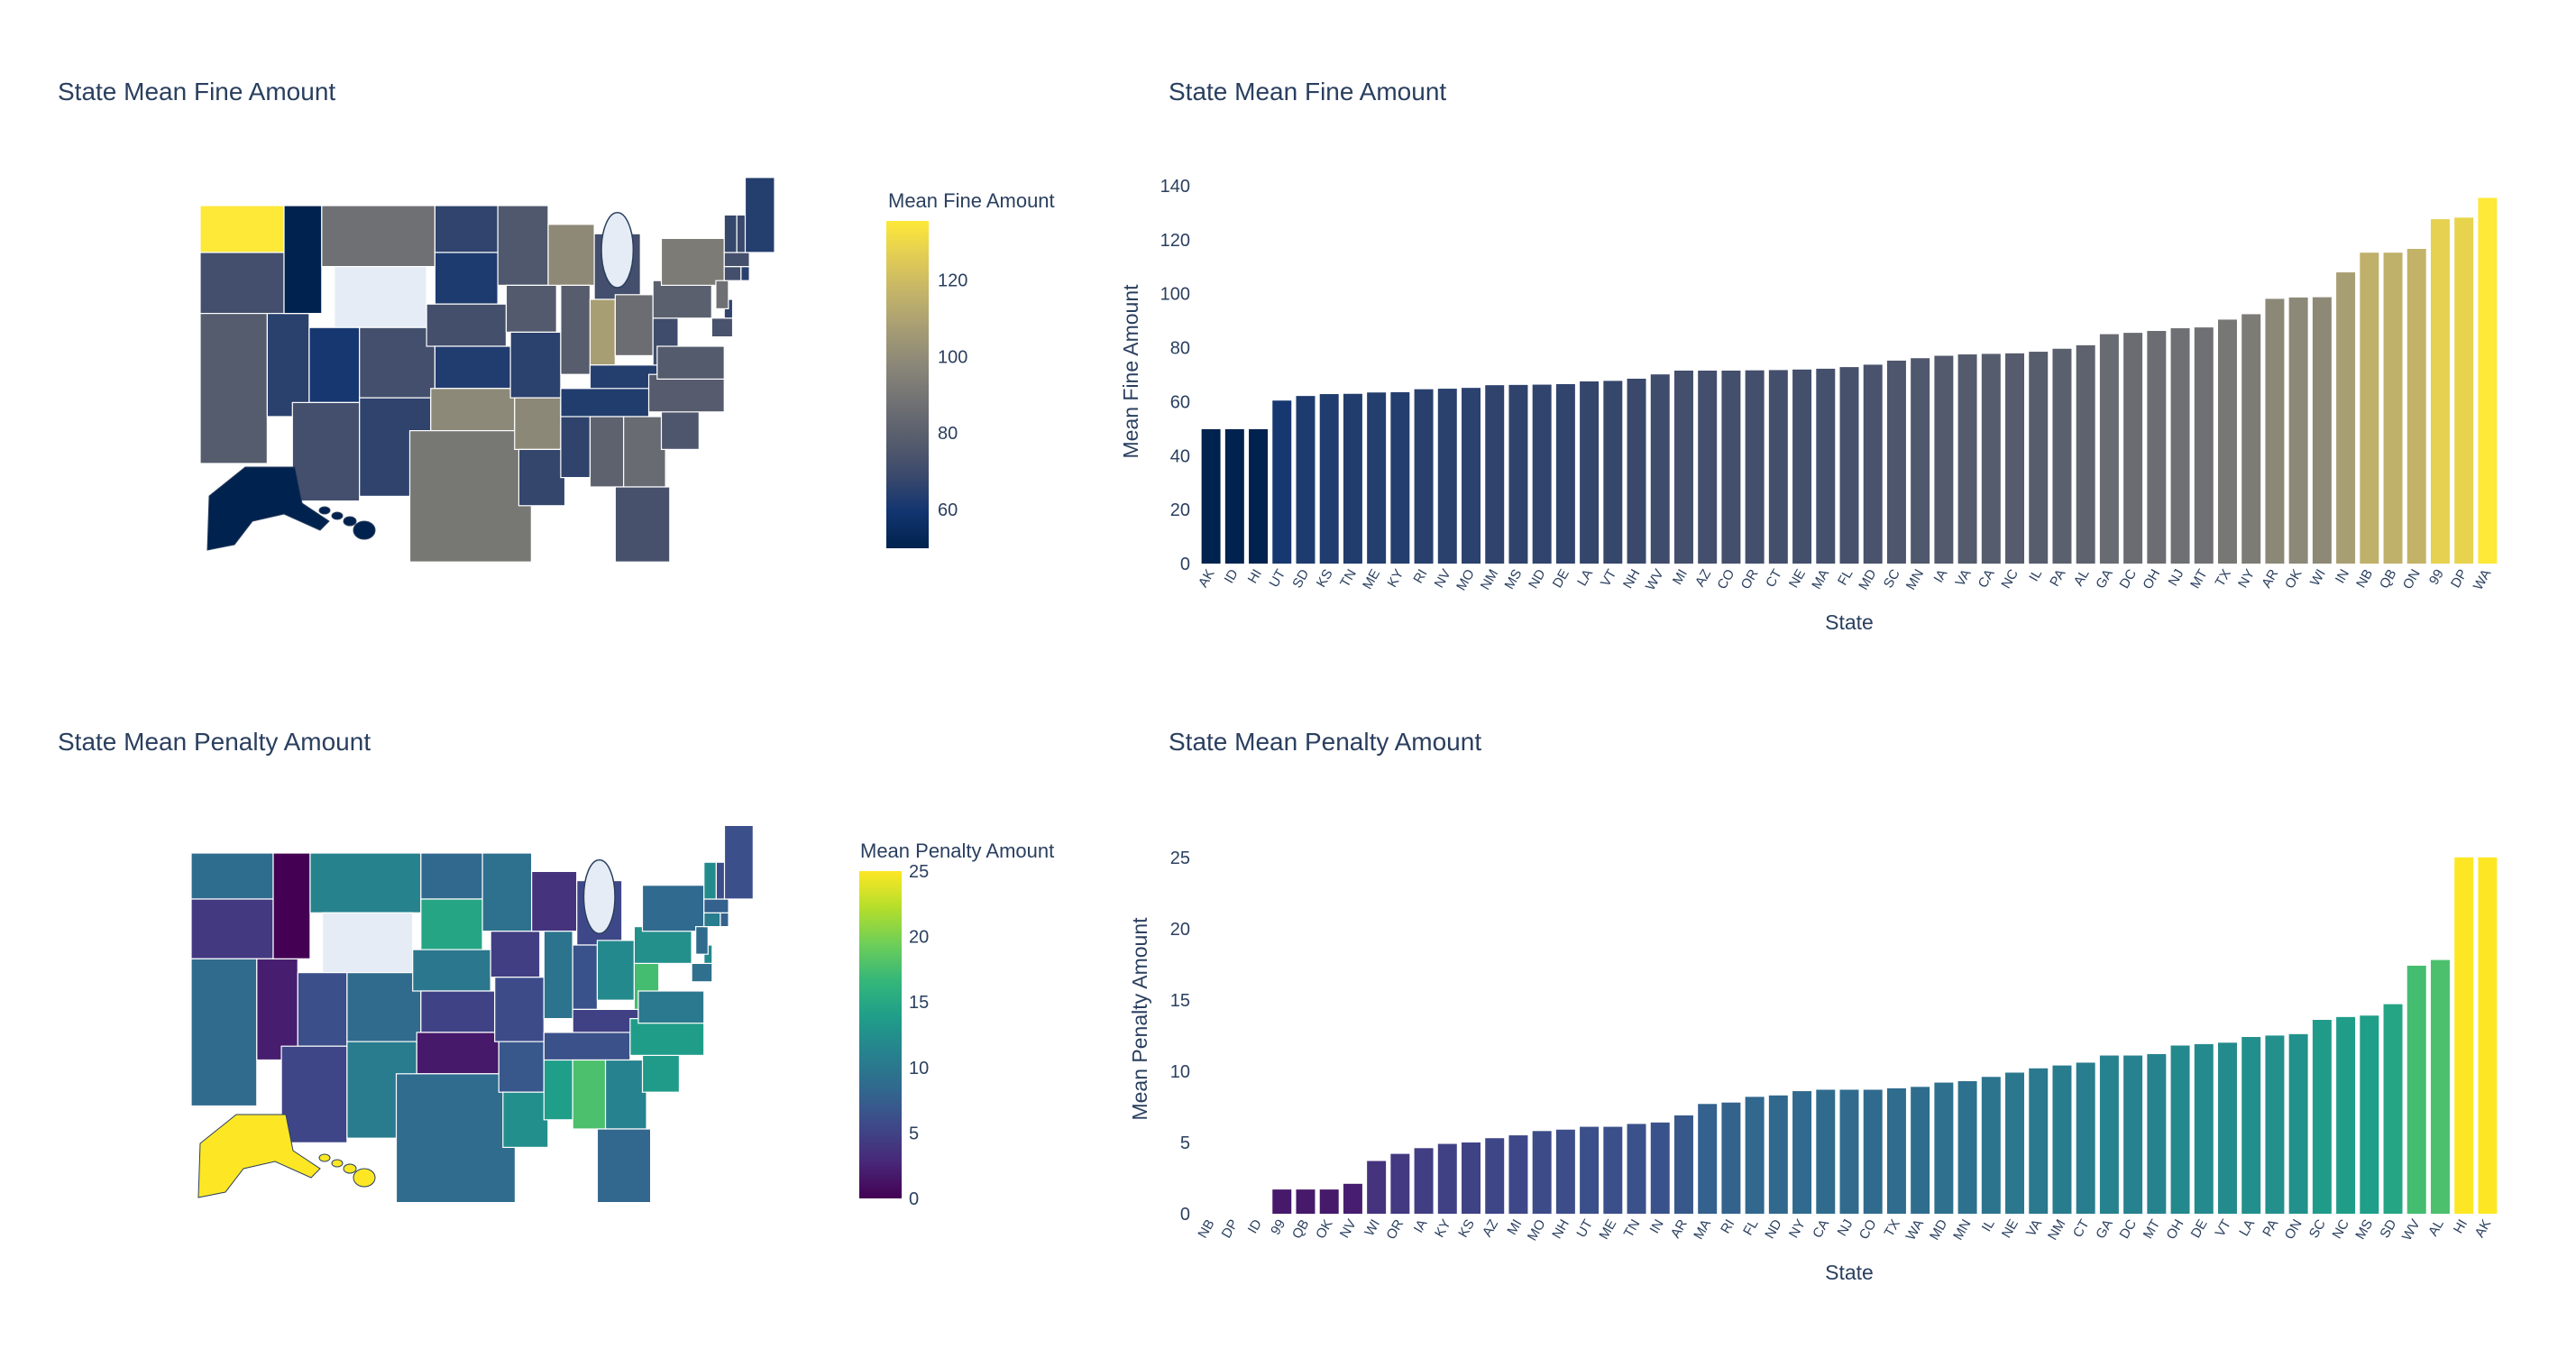 Image resolution: width=2576 pixels, height=1349 pixels. Describe the element at coordinates (451, 924) in the screenshot. I see `penalty-map-state-SD` at that location.